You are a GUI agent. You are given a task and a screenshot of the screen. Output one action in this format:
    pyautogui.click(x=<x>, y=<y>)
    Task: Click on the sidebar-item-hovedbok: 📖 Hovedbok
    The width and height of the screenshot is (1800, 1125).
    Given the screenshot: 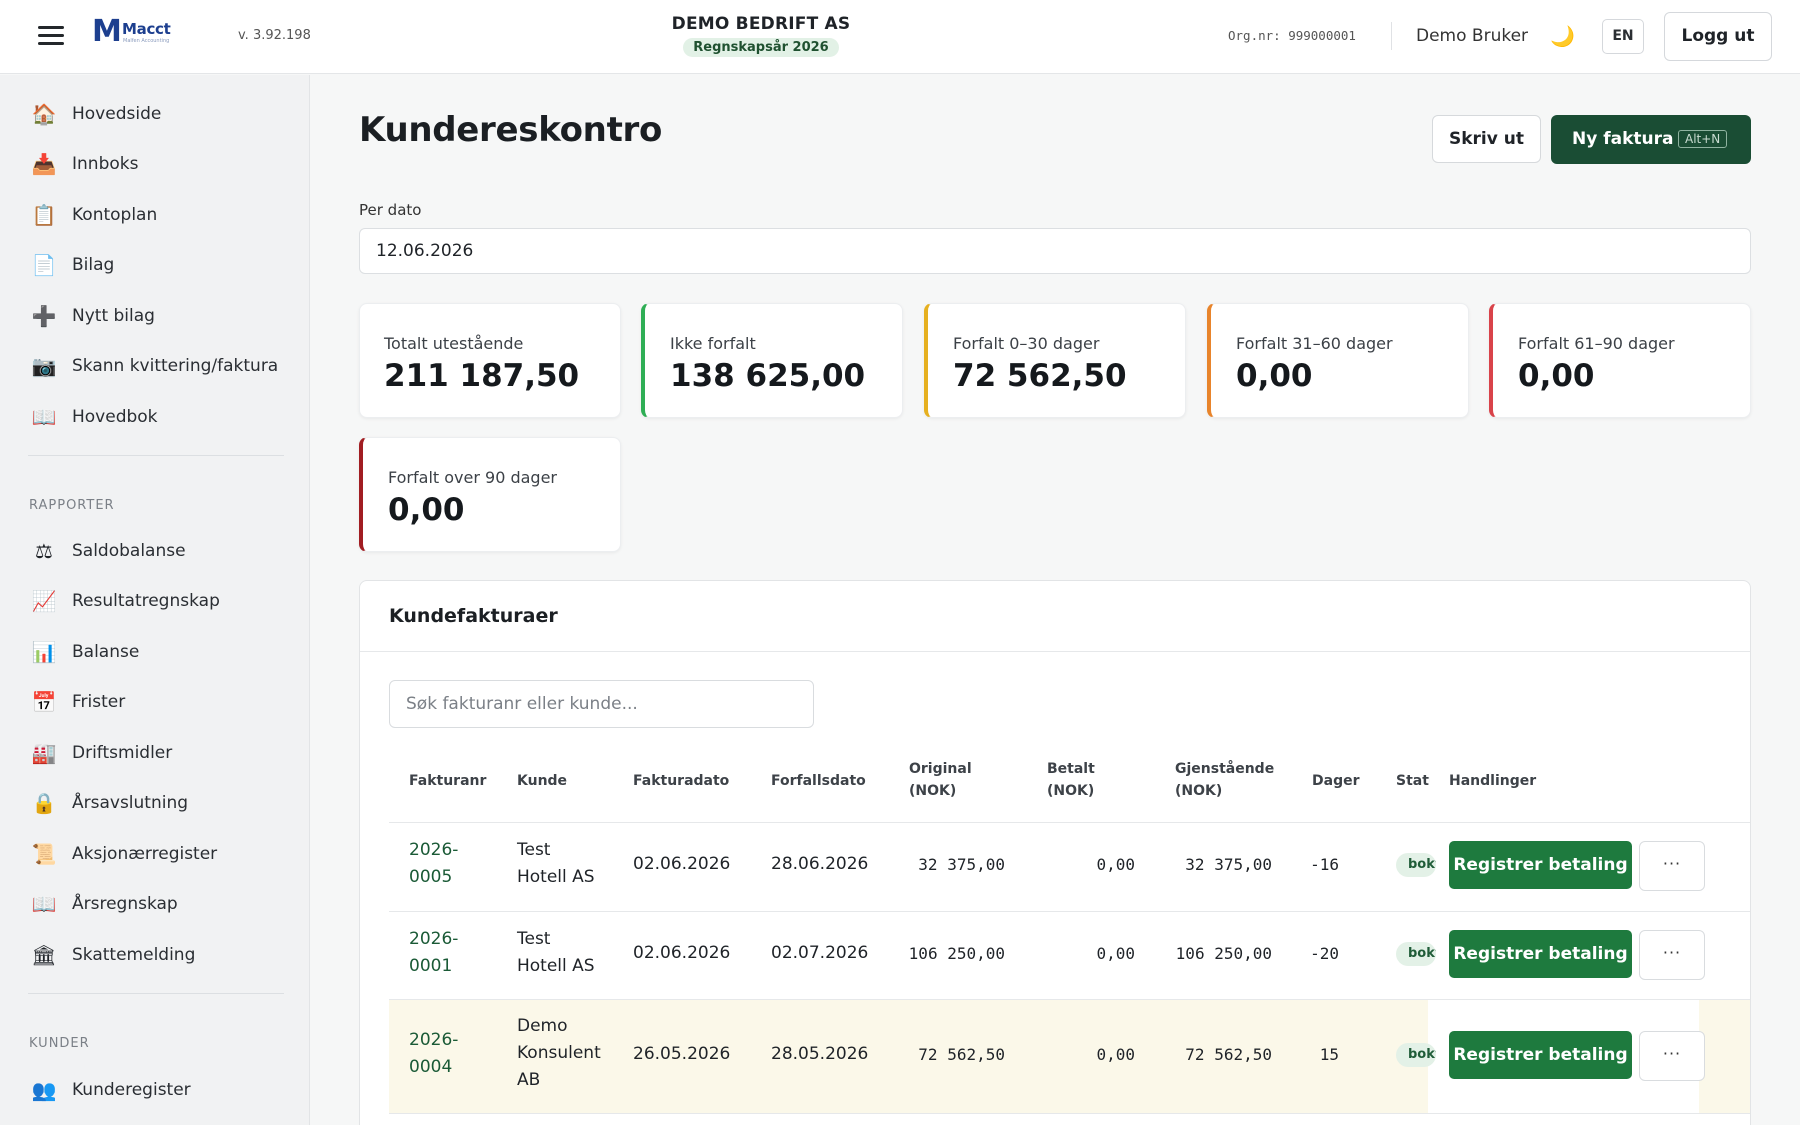 What is the action you would take?
    pyautogui.click(x=160, y=417)
    